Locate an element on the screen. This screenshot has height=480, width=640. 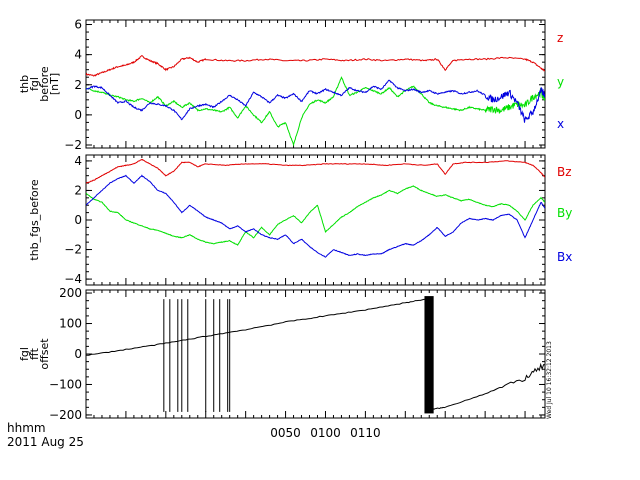
y-tick-label: 6 is located at coordinates (78, 25).